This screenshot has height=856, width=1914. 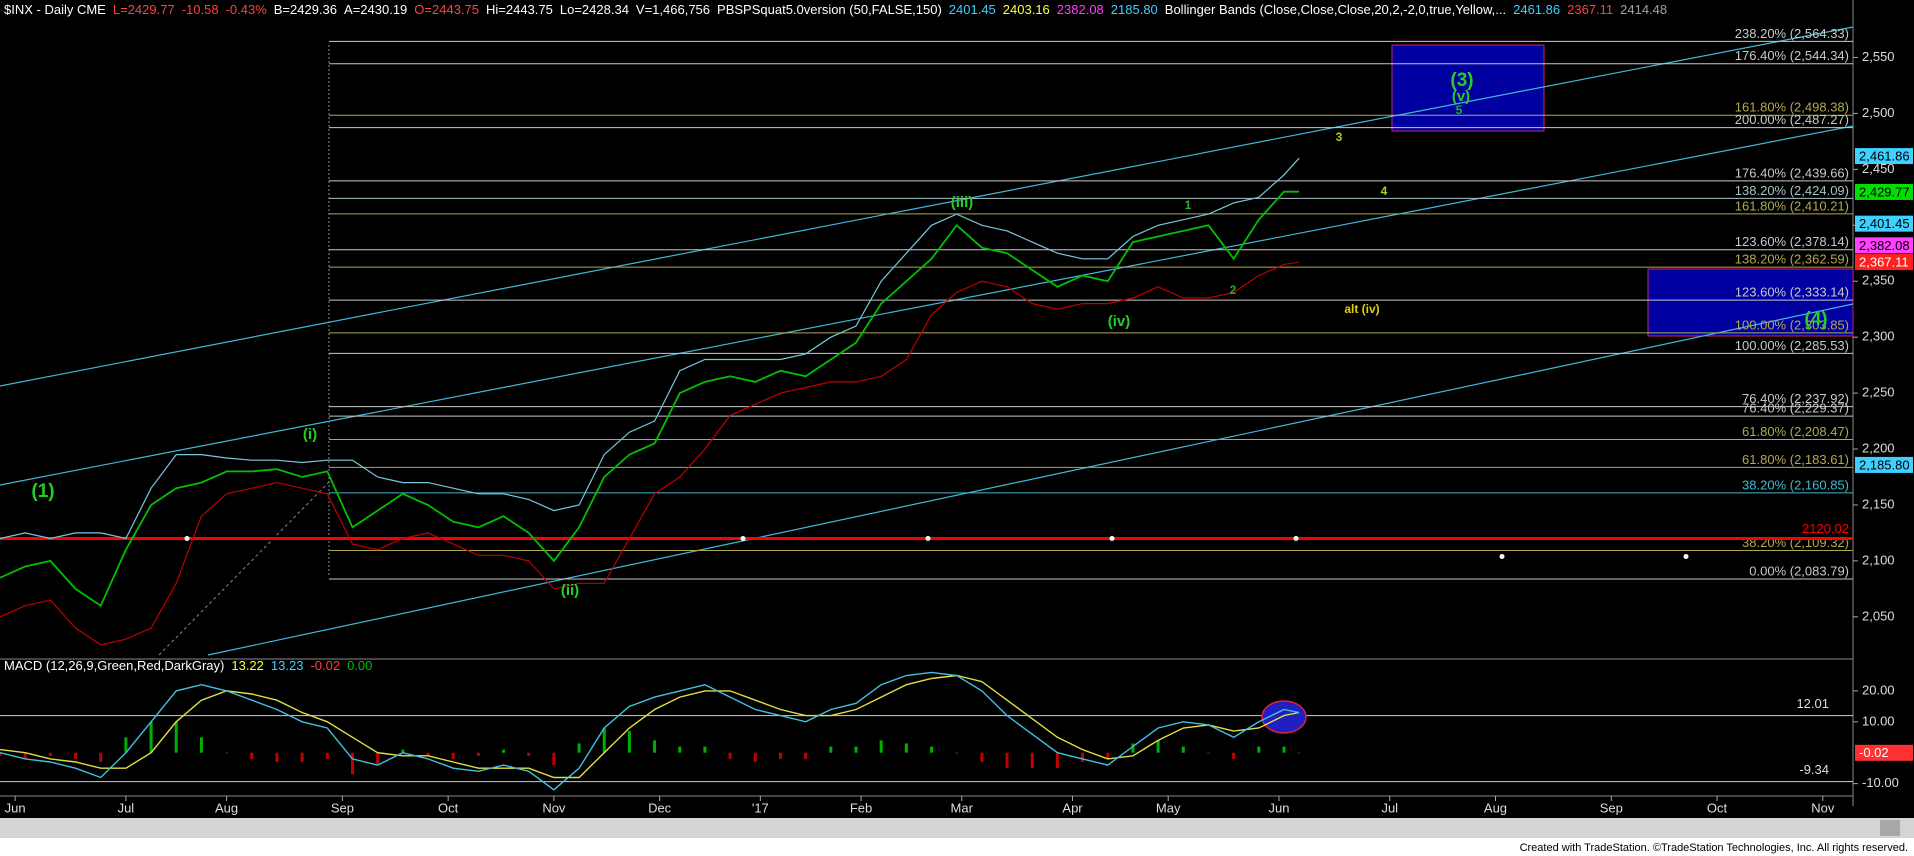 What do you see at coordinates (310, 434) in the screenshot?
I see `wave-label: (i)` at bounding box center [310, 434].